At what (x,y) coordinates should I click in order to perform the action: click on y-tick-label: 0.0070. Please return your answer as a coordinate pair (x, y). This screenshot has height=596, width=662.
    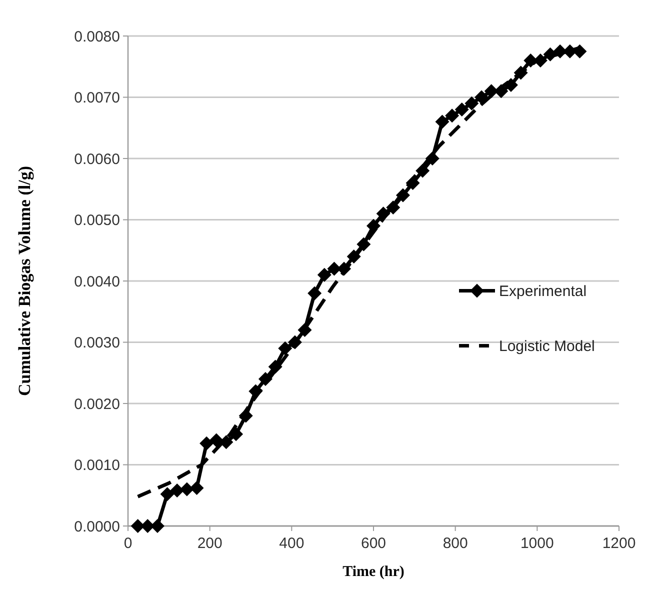
    Looking at the image, I should click on (97, 98).